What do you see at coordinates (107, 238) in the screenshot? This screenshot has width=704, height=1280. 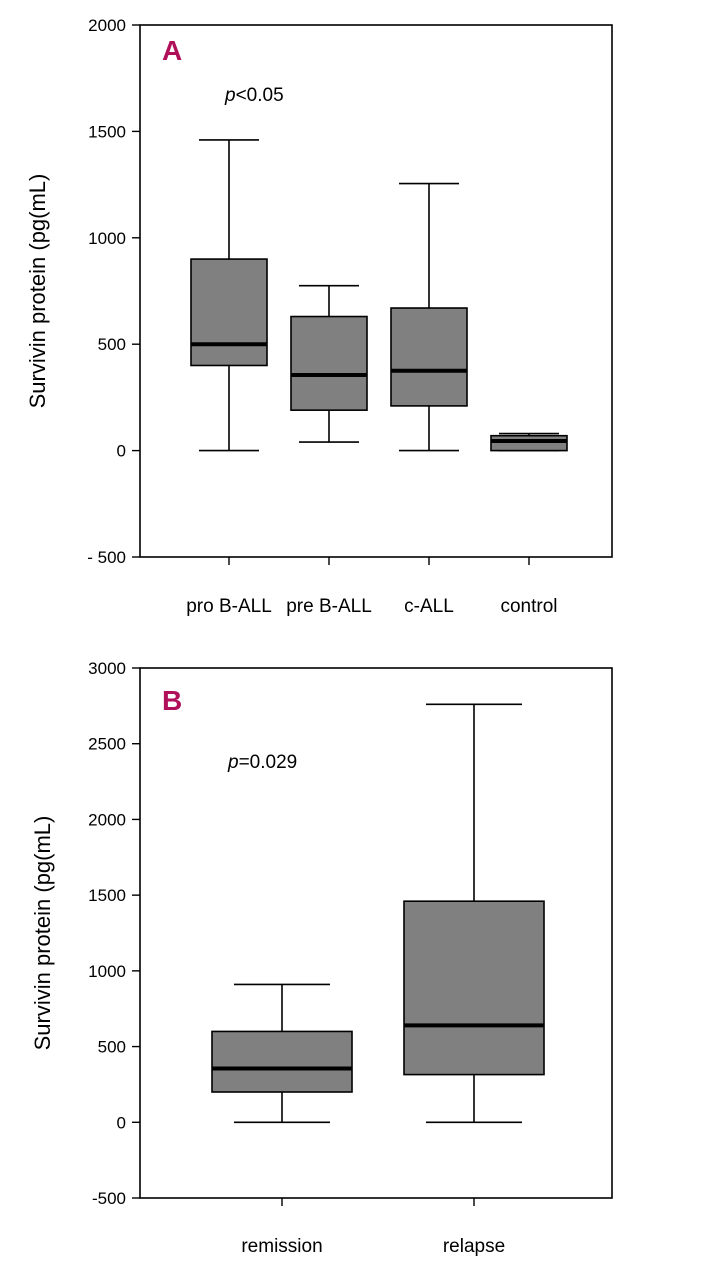 I see `y-tick-label-a: 1000` at bounding box center [107, 238].